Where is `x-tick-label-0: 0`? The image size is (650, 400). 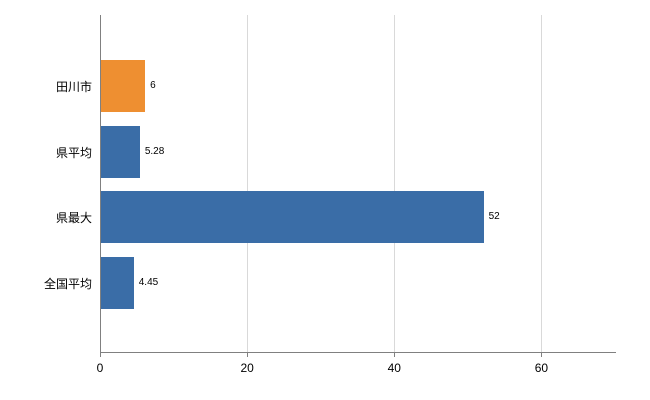 x-tick-label-0: 0 is located at coordinates (100, 368).